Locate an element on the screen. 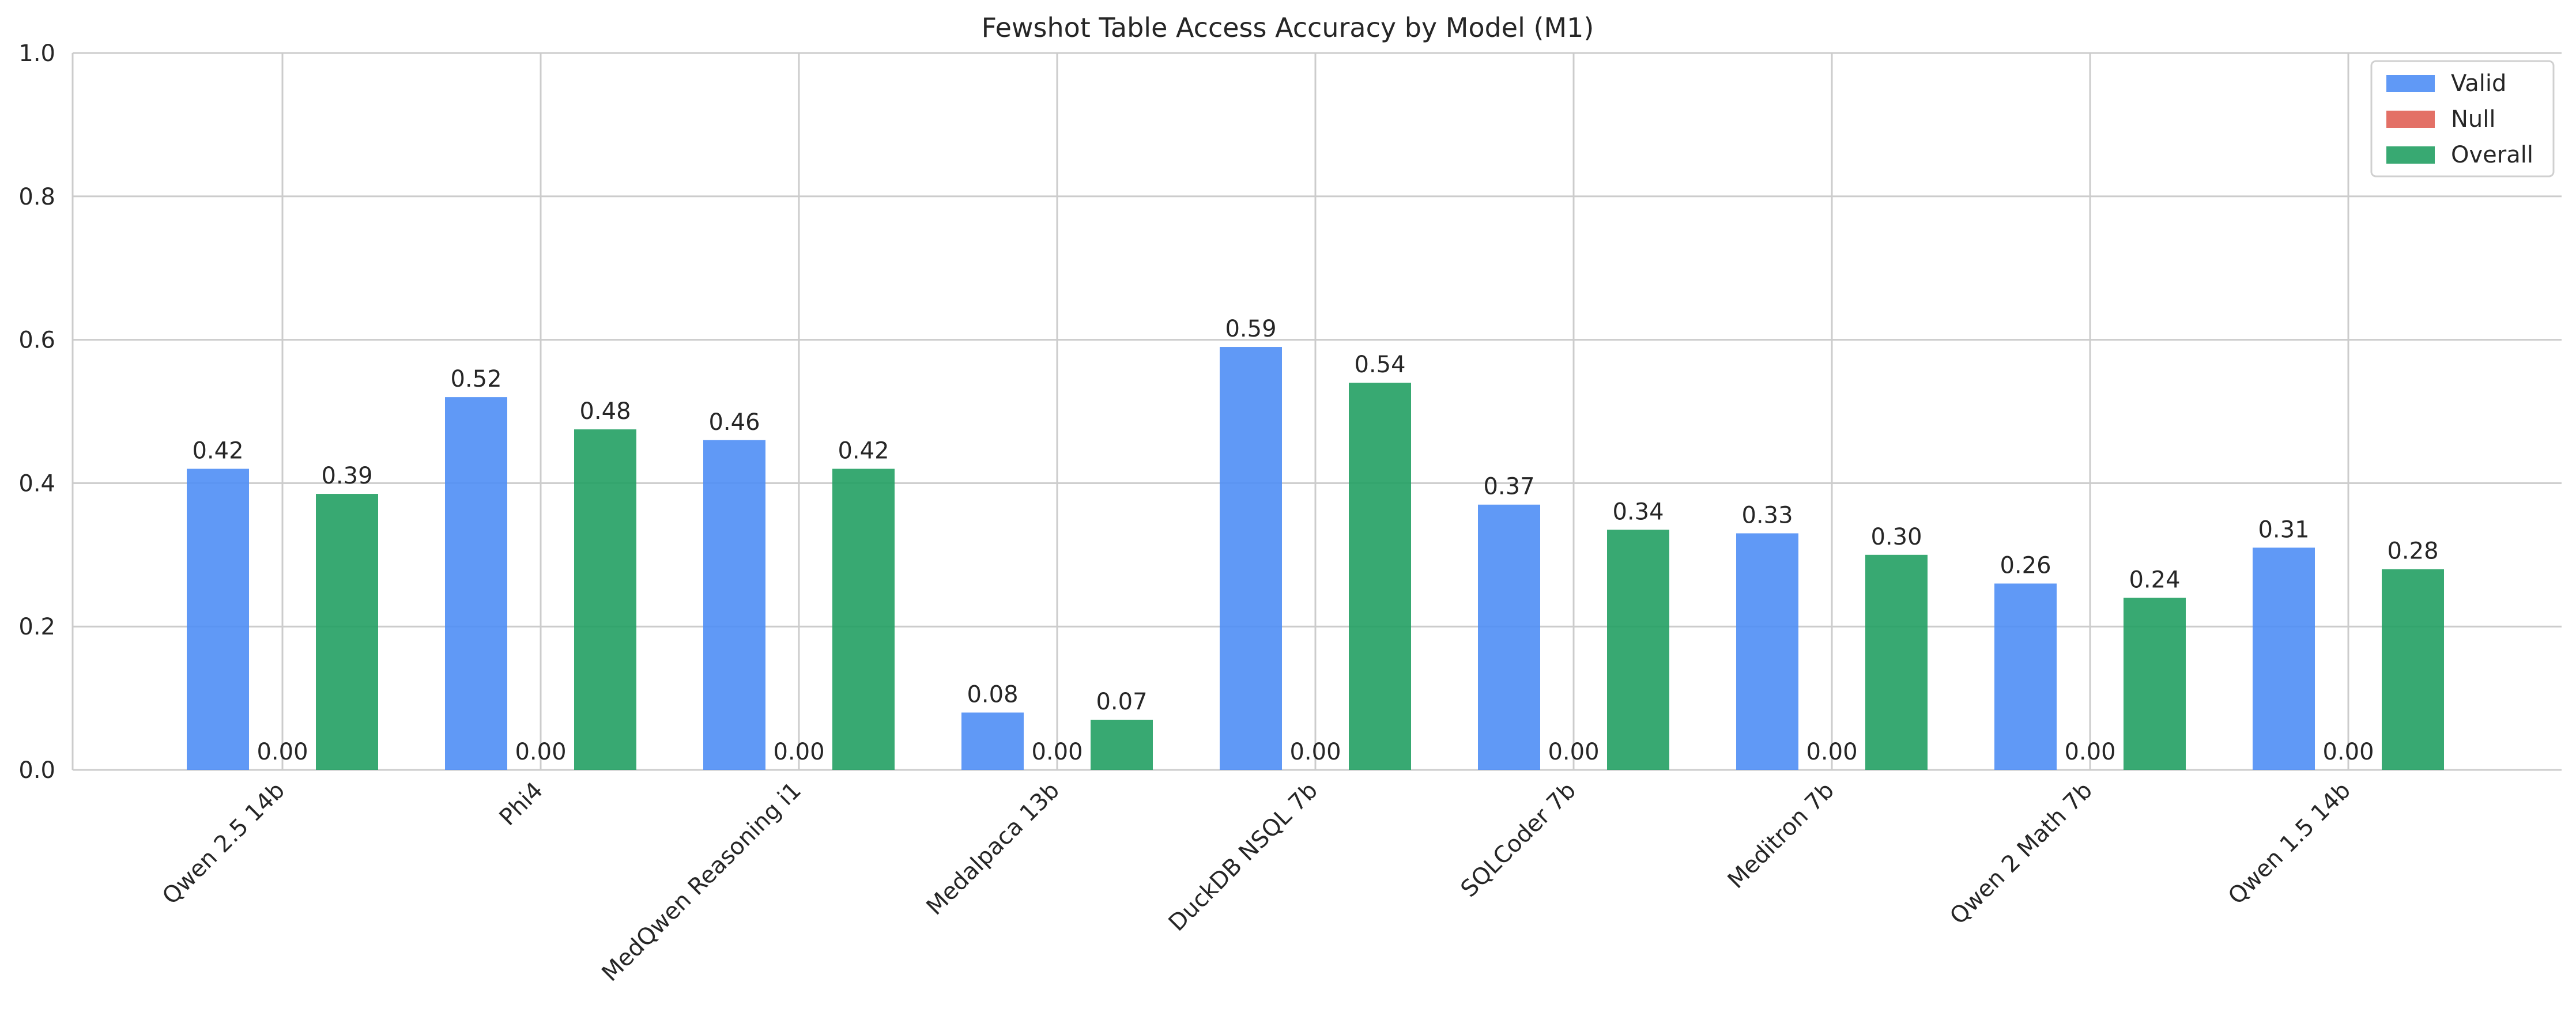 Image resolution: width=2576 pixels, height=1020 pixels. data-label: 0.59 is located at coordinates (1250, 329).